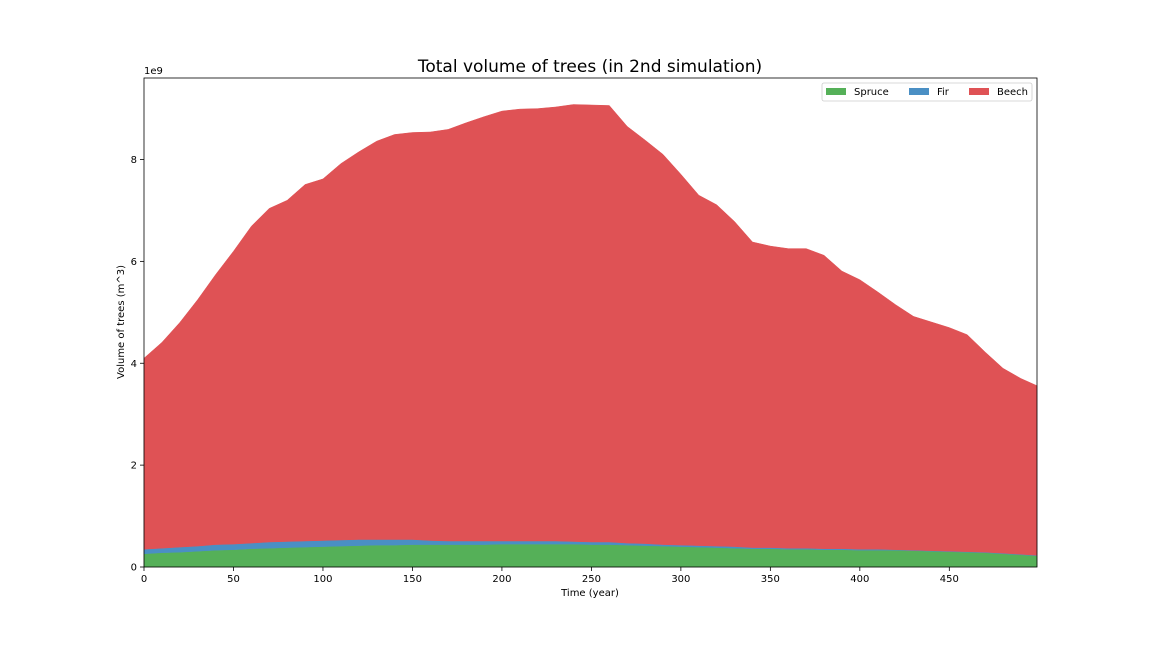  I want to click on x-tick-label: 100, so click(322, 579).